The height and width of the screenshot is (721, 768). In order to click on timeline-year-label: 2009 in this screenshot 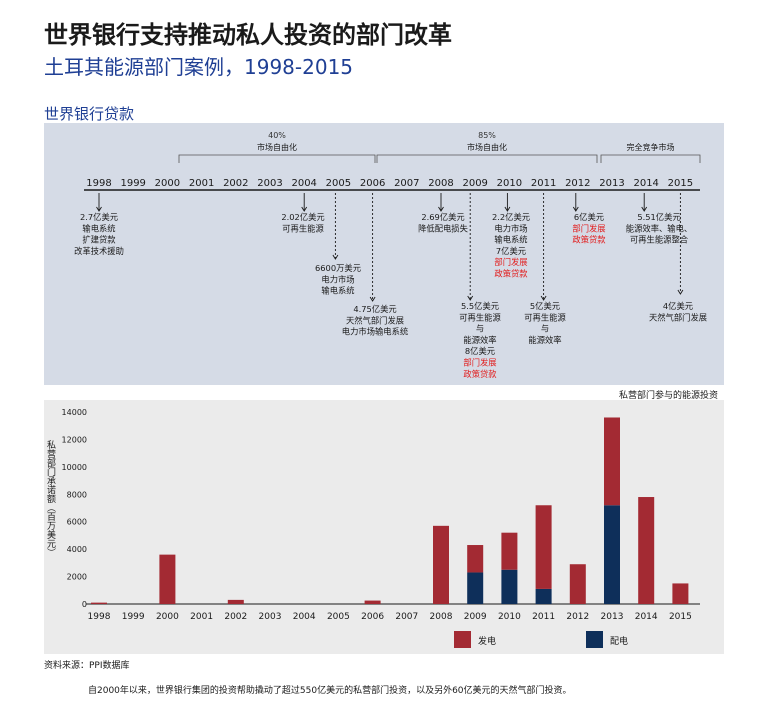, I will do `click(474, 183)`.